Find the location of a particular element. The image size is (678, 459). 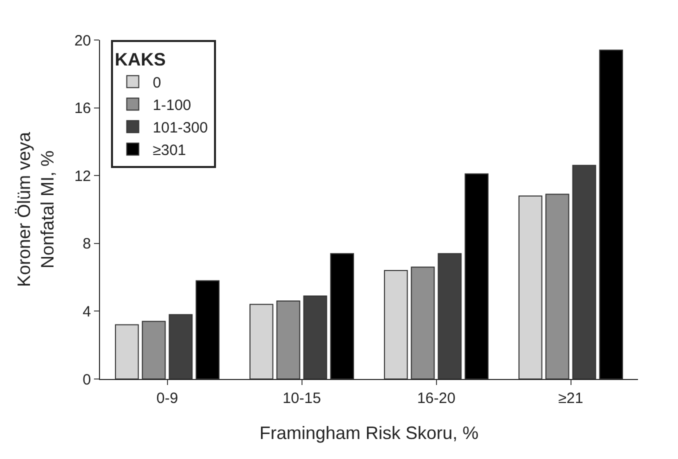

y-tick-label: 0 is located at coordinates (86, 379).